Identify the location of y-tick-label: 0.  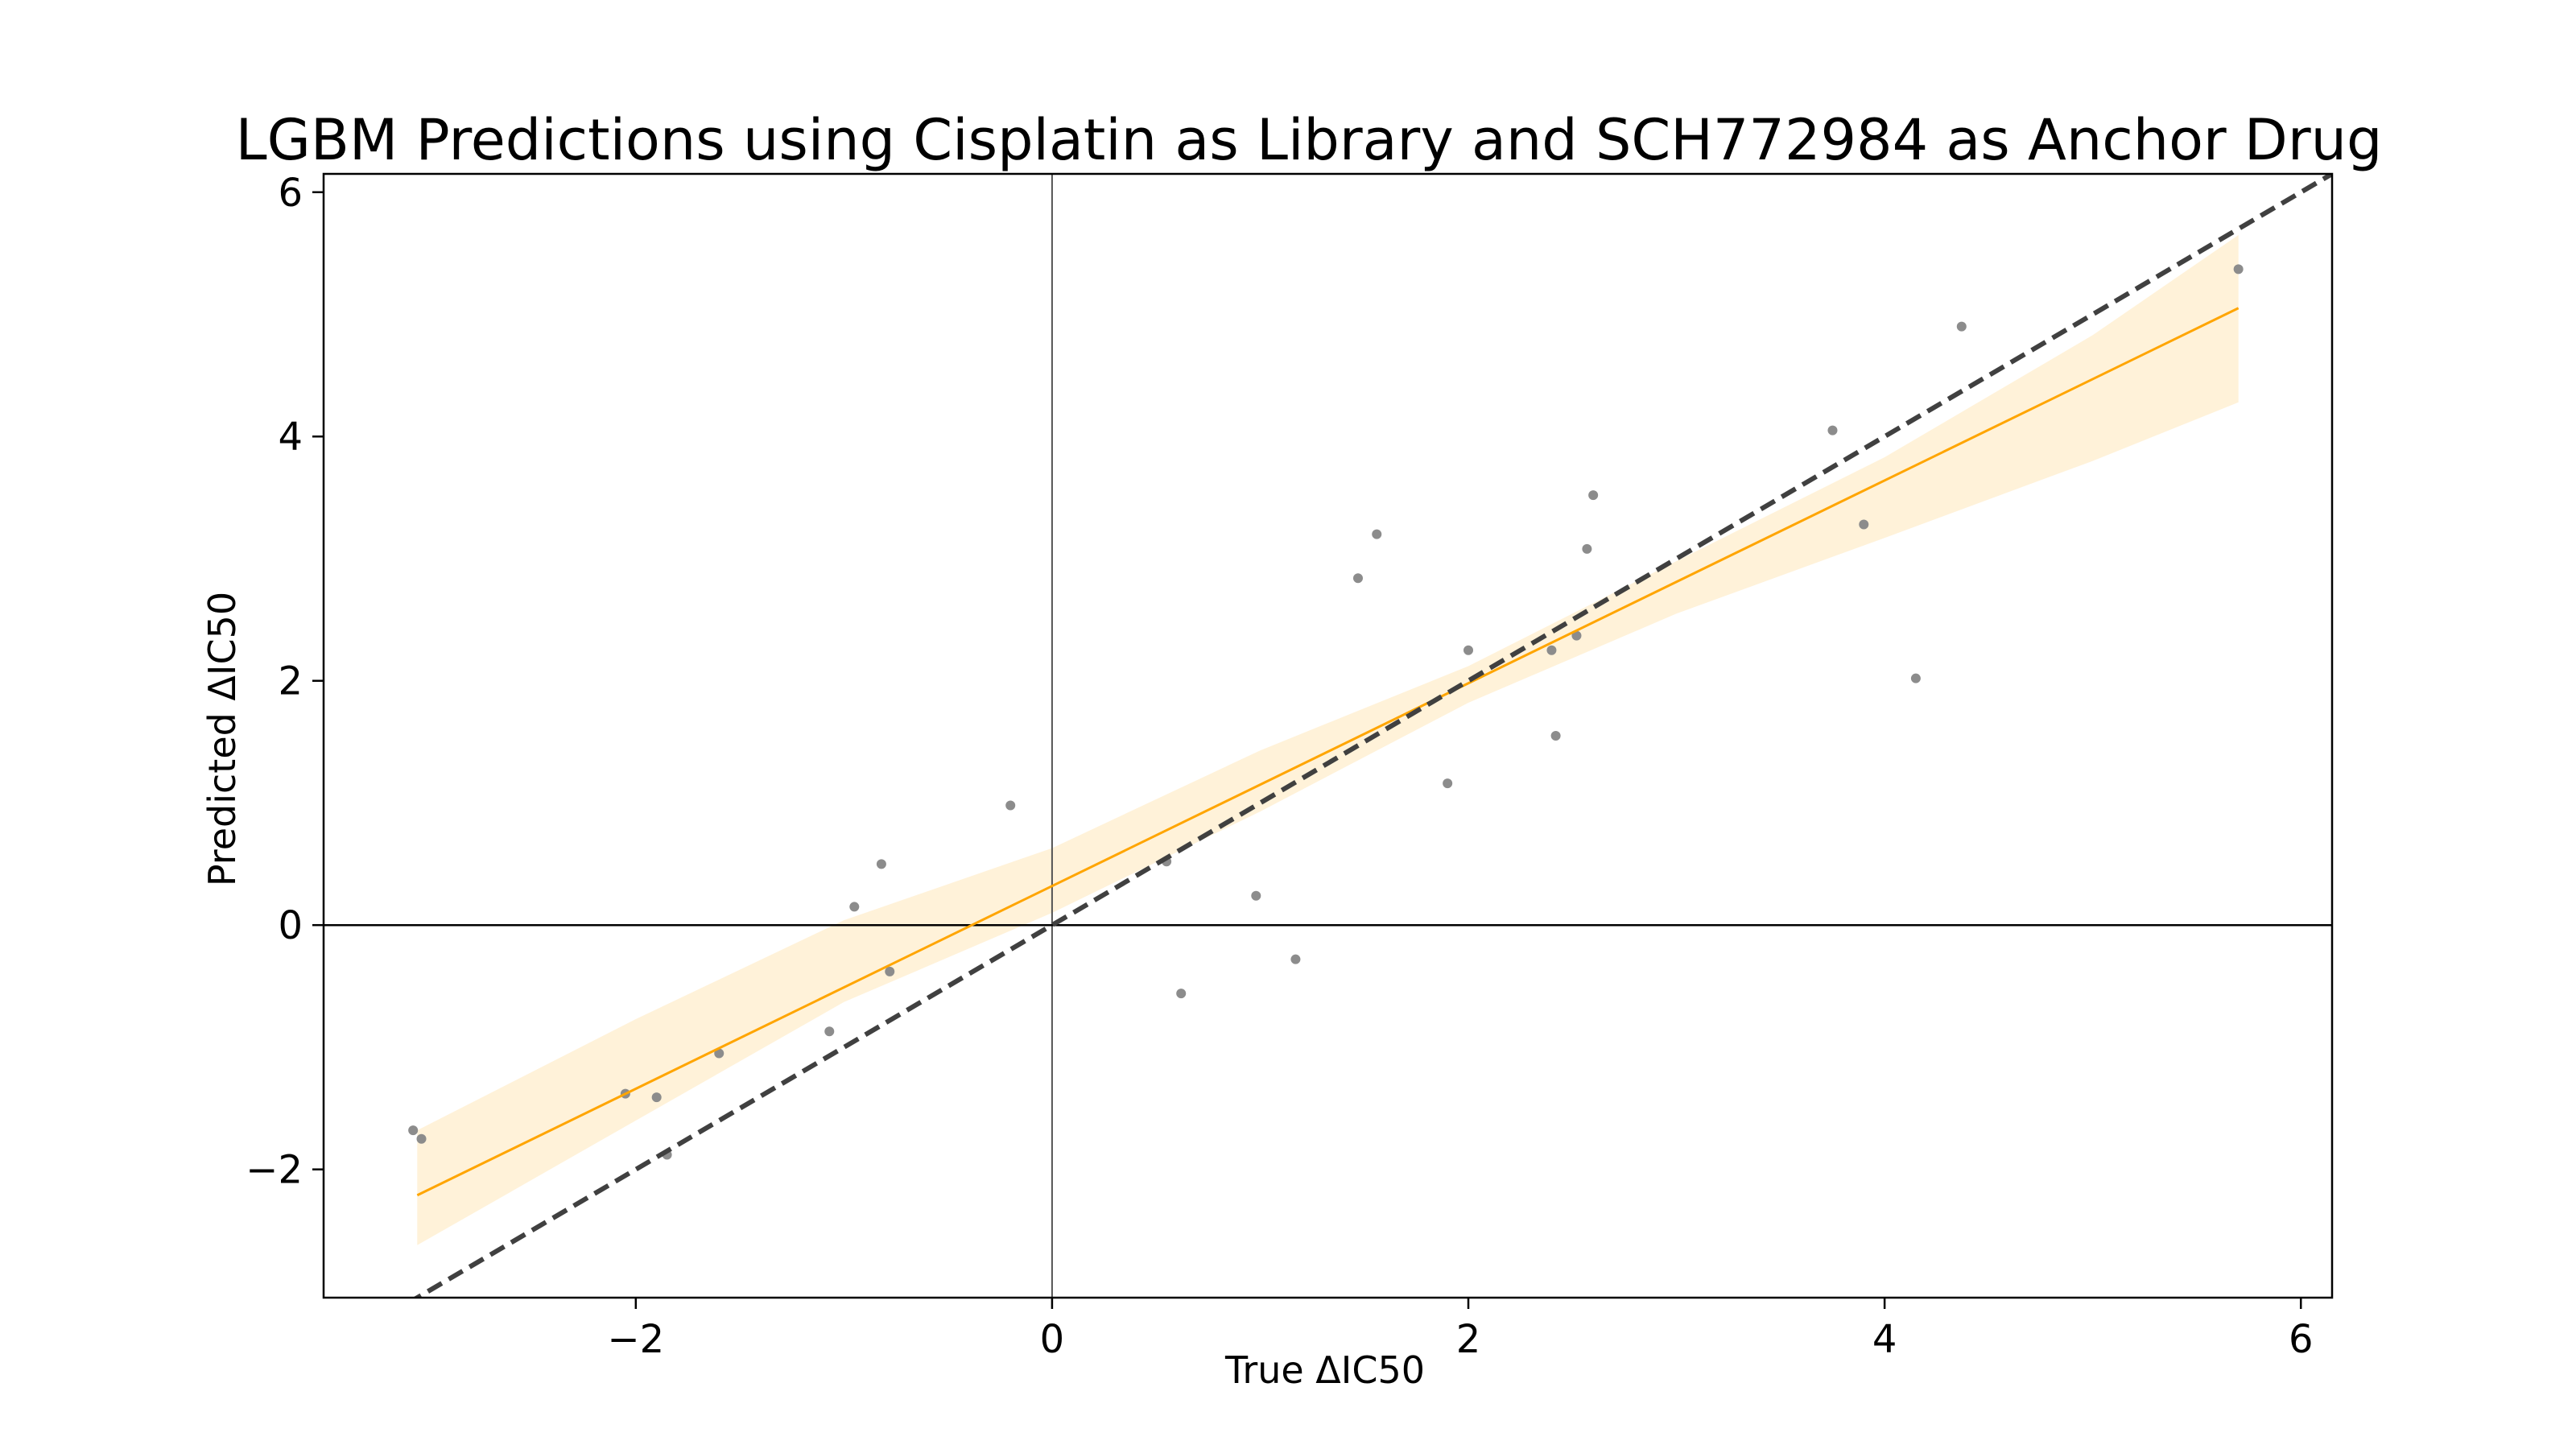
(290, 926).